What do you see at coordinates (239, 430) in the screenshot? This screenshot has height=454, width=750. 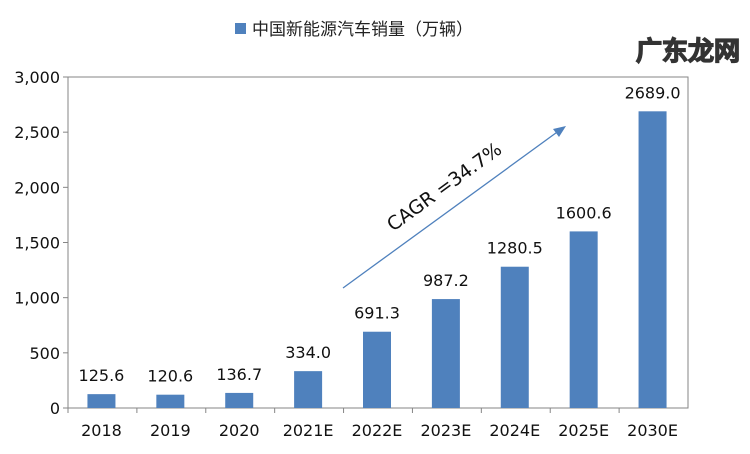 I see `x-tick-label: 2020` at bounding box center [239, 430].